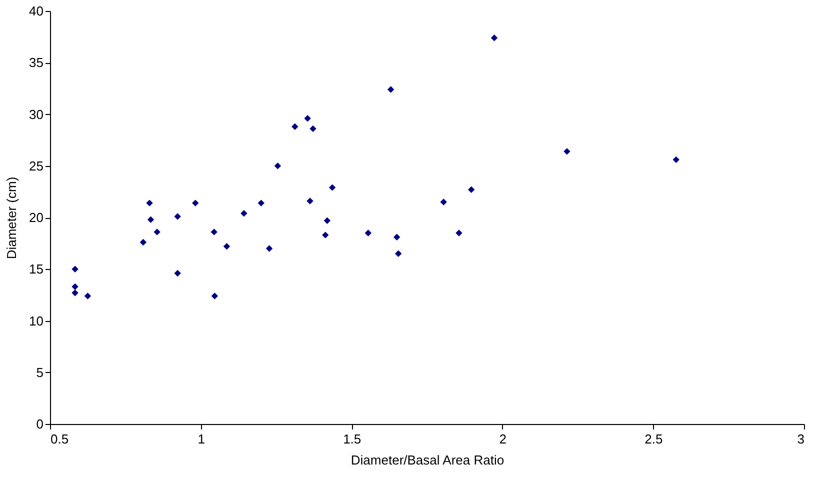 This screenshot has width=839, height=497. I want to click on y-tick-label: 25, so click(36, 166).